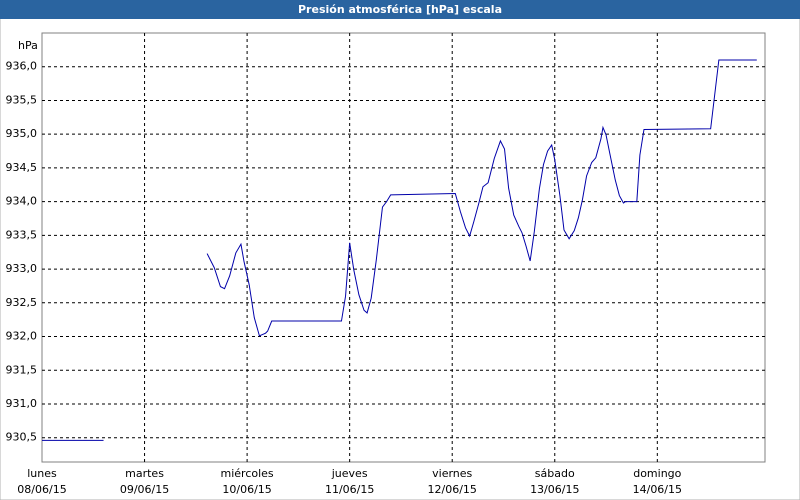 The height and width of the screenshot is (500, 800). What do you see at coordinates (22, 268) in the screenshot?
I see `y-tick-label: 933,0` at bounding box center [22, 268].